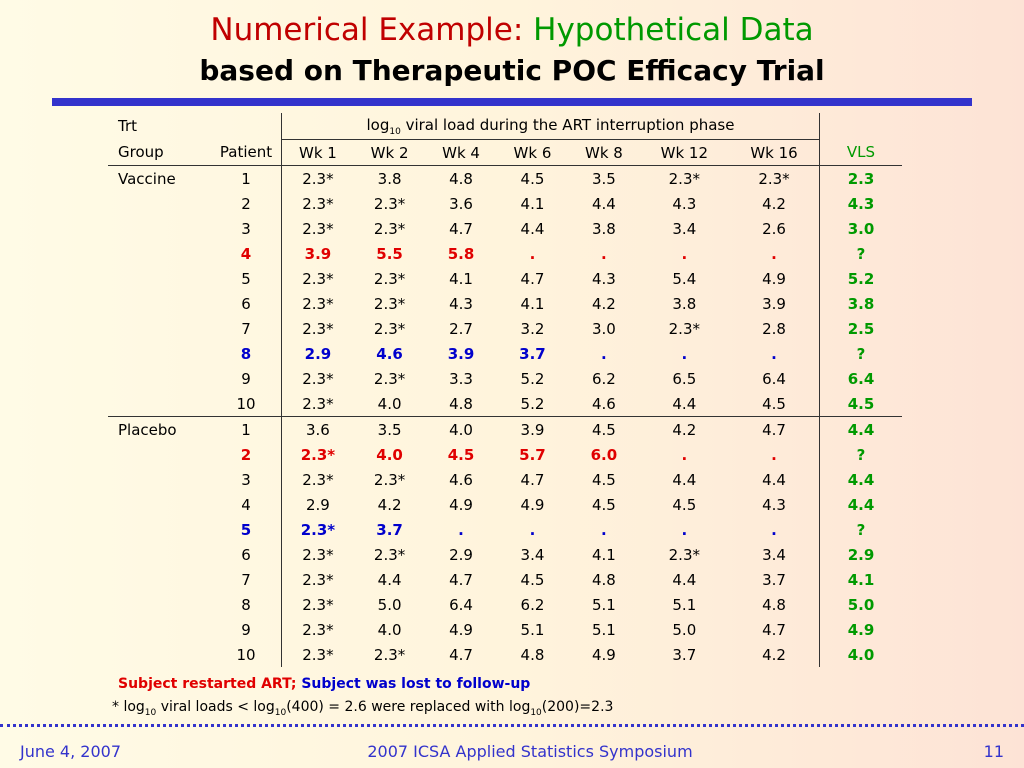  Describe the element at coordinates (246, 404) in the screenshot. I see `cell-patient: 10` at that location.